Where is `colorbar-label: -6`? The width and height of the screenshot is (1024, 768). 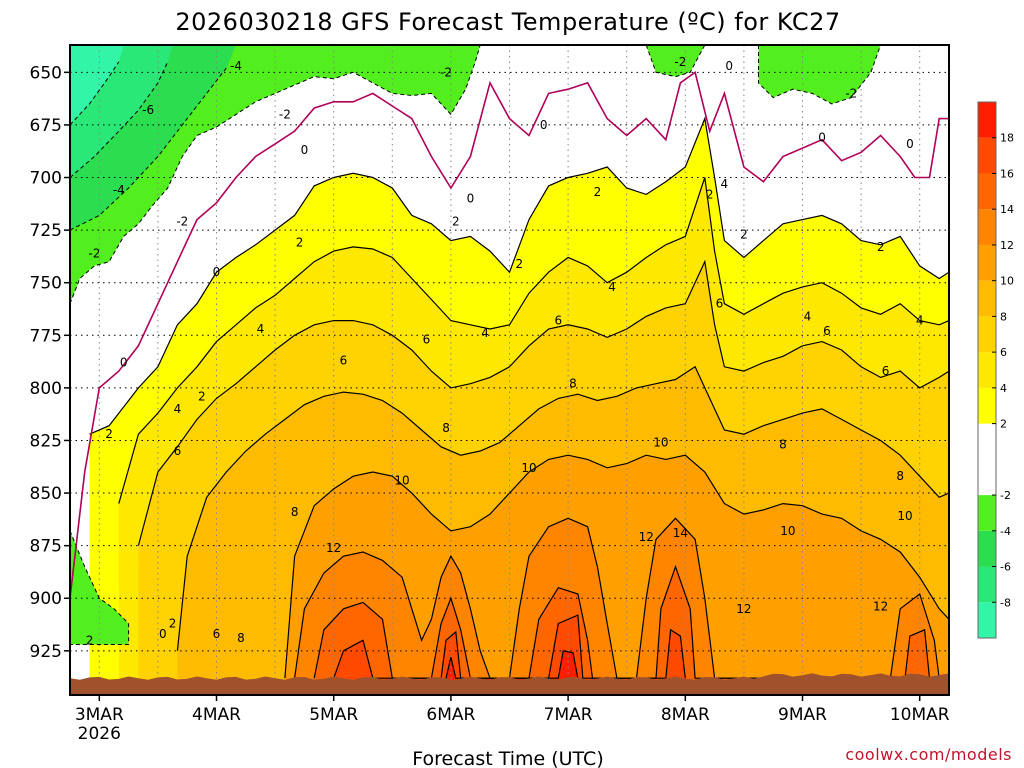 colorbar-label: -6 is located at coordinates (1005, 567).